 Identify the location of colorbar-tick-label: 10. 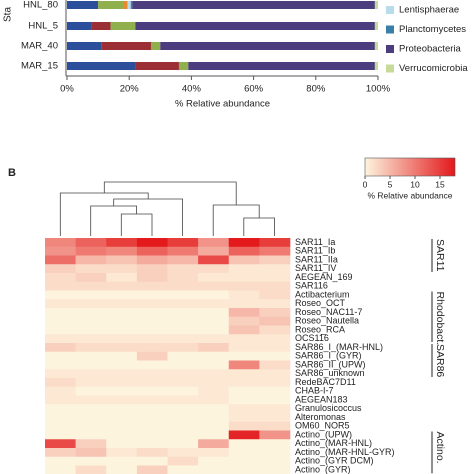
(415, 184).